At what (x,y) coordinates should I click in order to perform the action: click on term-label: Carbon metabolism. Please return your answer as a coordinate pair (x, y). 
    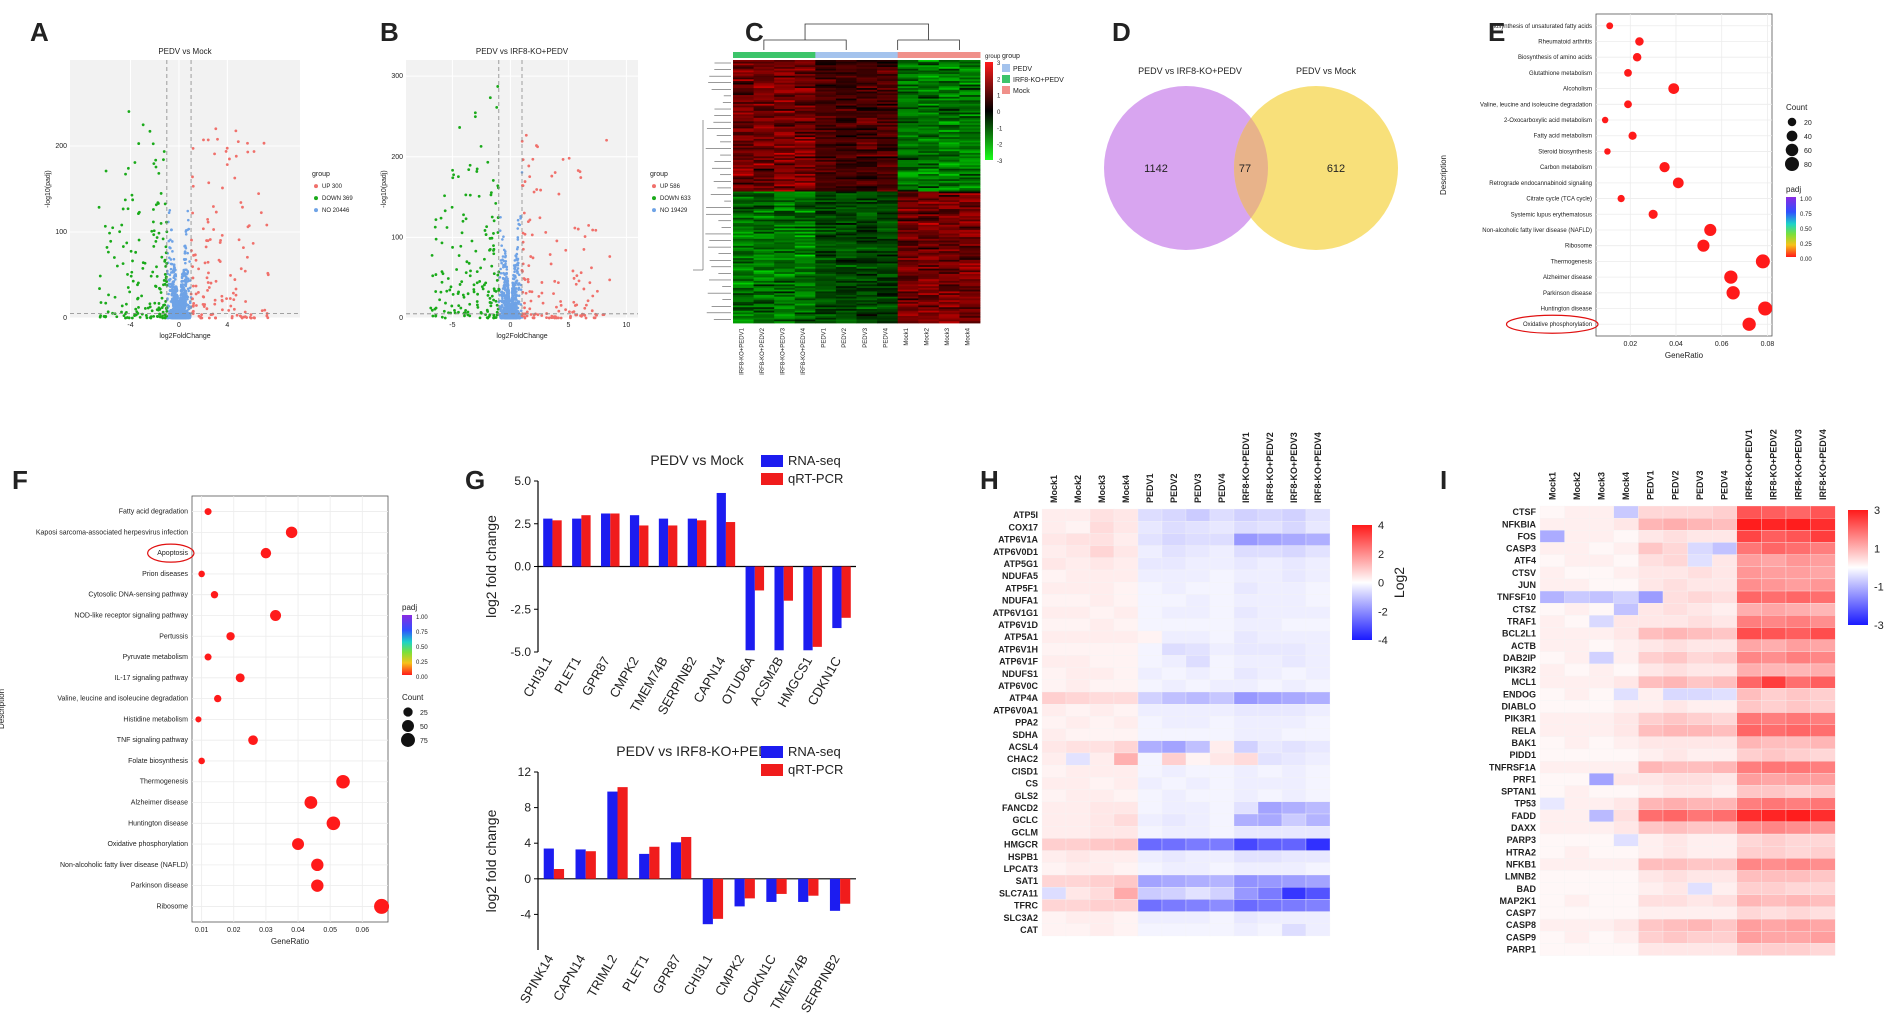
    Looking at the image, I should click on (1566, 168).